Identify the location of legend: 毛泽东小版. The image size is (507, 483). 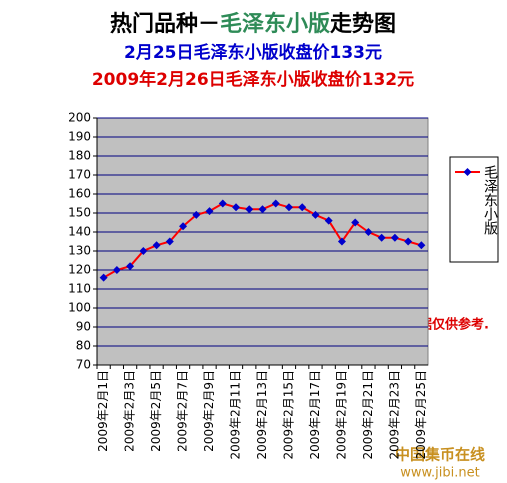
(474, 209).